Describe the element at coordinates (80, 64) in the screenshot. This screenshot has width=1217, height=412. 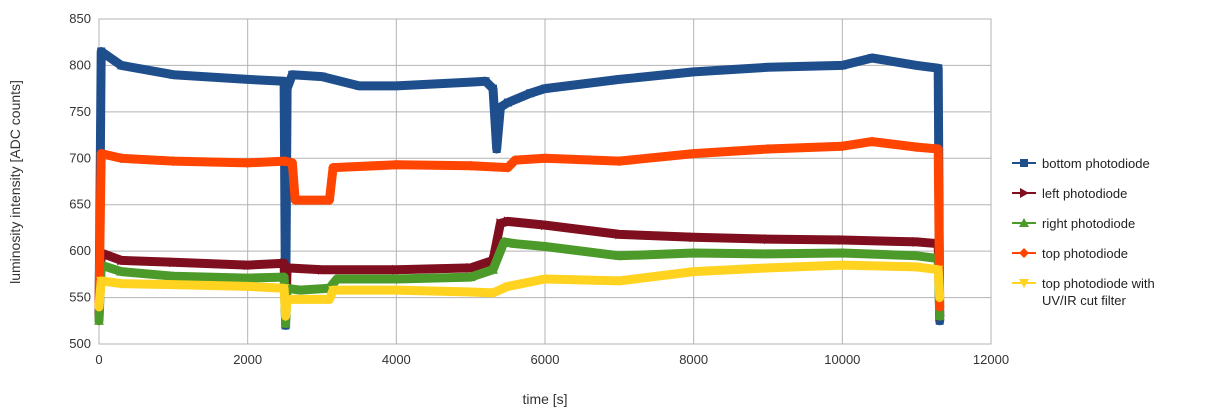
I see `y-tick-label: 800` at that location.